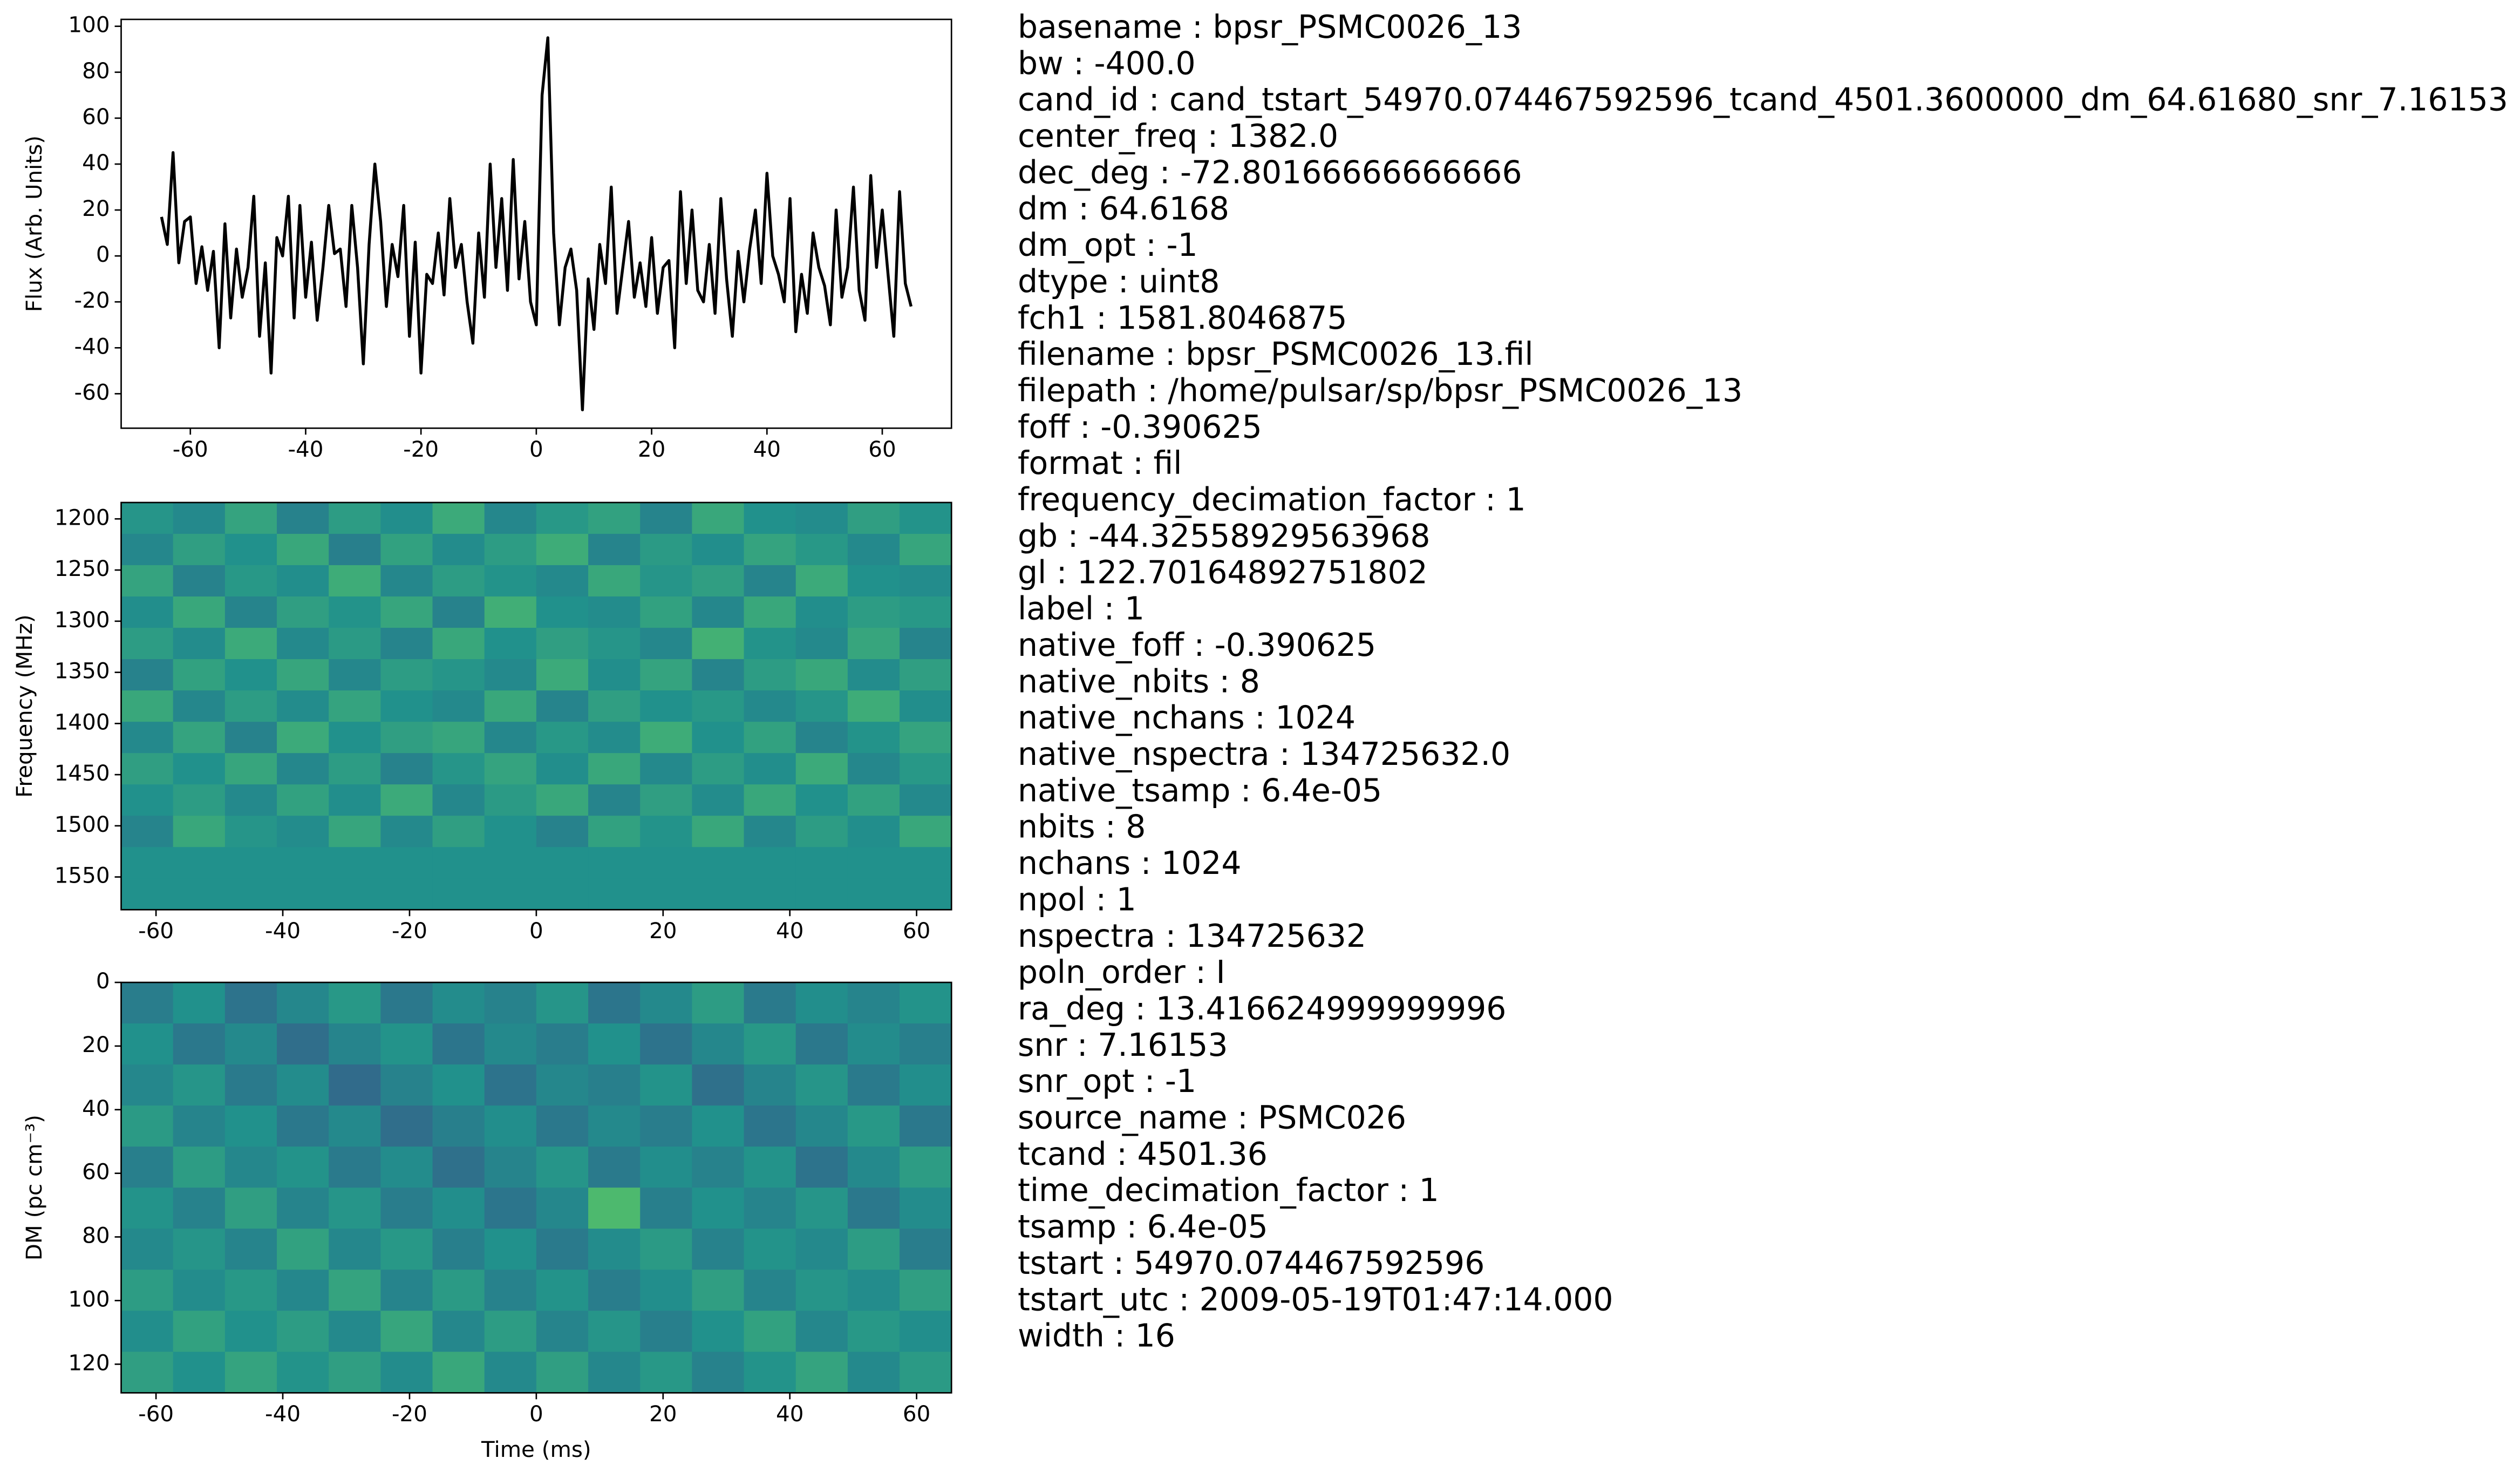  I want to click on y-tick-label: 20, so click(96, 1044).